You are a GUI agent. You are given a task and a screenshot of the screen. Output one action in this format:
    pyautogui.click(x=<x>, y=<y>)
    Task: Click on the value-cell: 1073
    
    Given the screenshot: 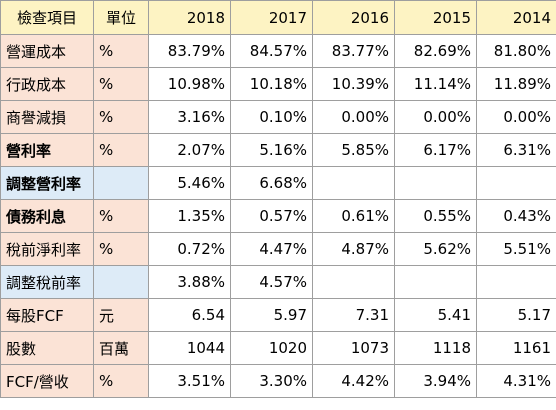 What is the action you would take?
    pyautogui.click(x=353, y=348)
    